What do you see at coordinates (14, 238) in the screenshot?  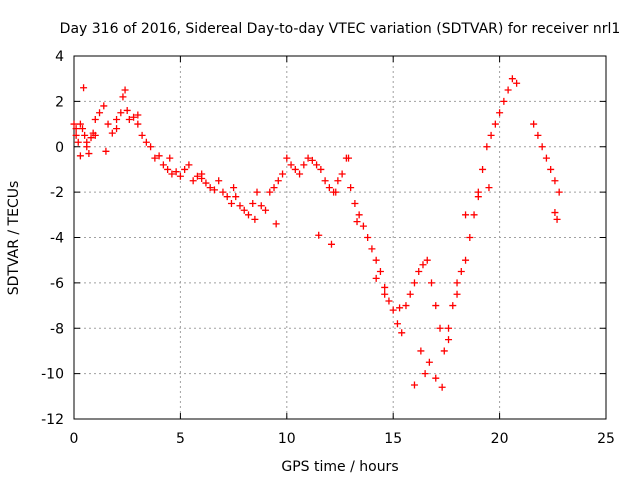 I see `y-axis-label: SDTVAR / TECUs` at bounding box center [14, 238].